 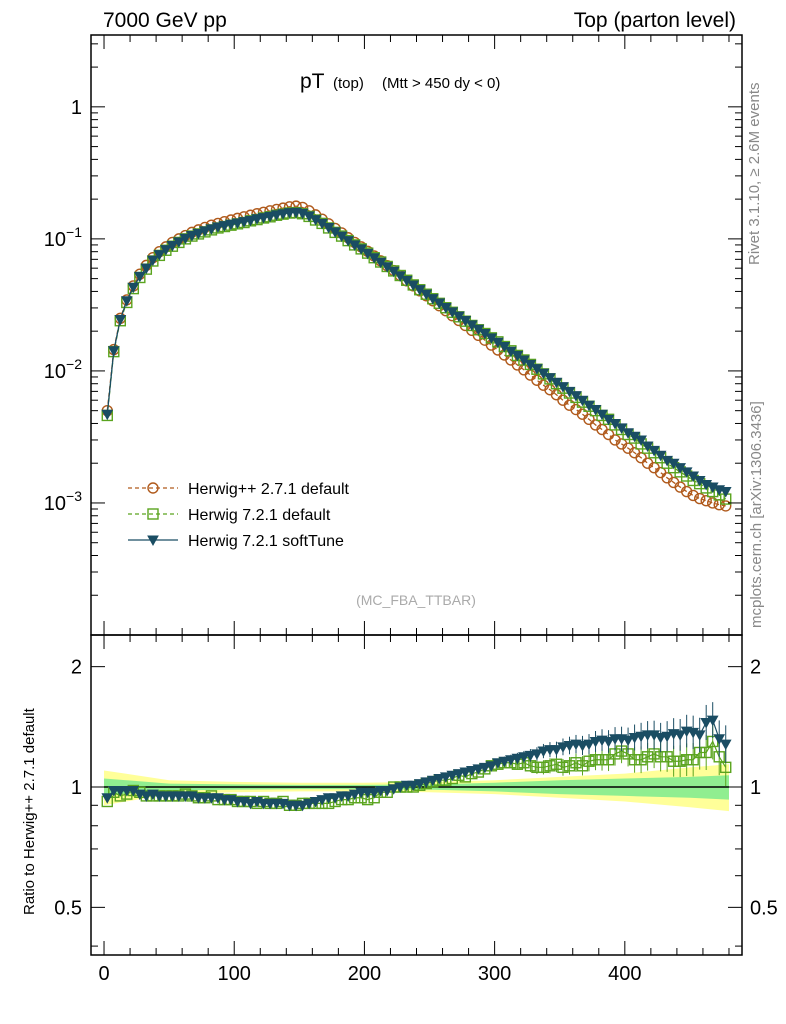 I want to click on ratio-ytick-label-left: 1, so click(x=76, y=788).